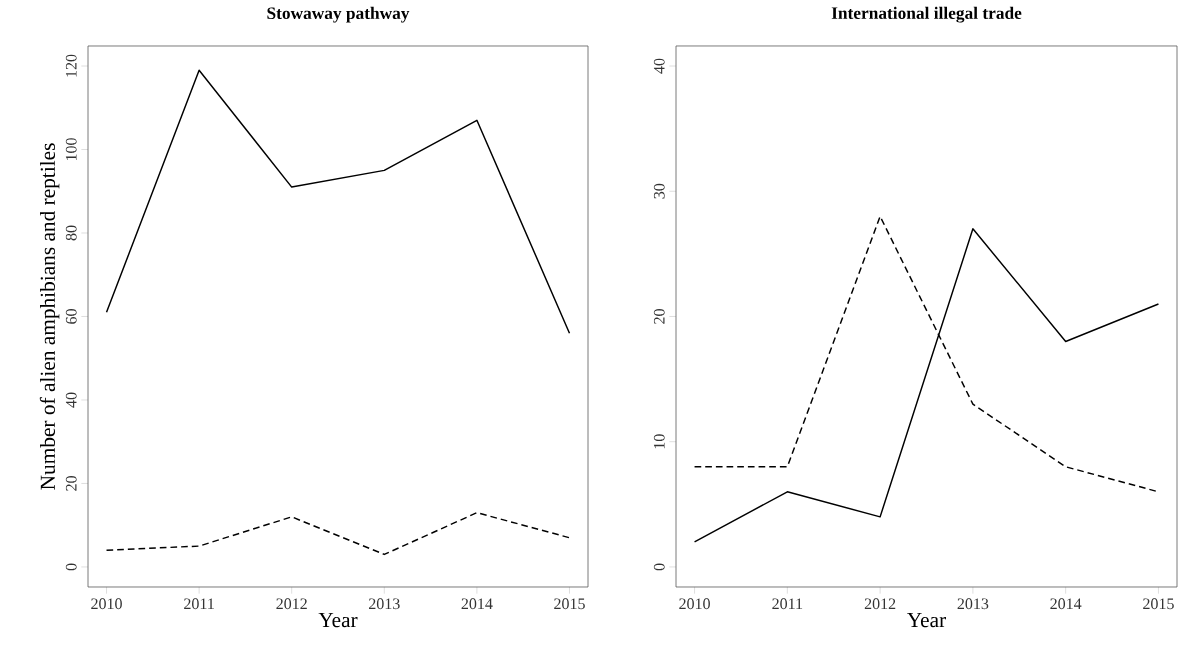  I want to click on y-axis-title: Number of alien amphibians and reptiles, so click(49, 316).